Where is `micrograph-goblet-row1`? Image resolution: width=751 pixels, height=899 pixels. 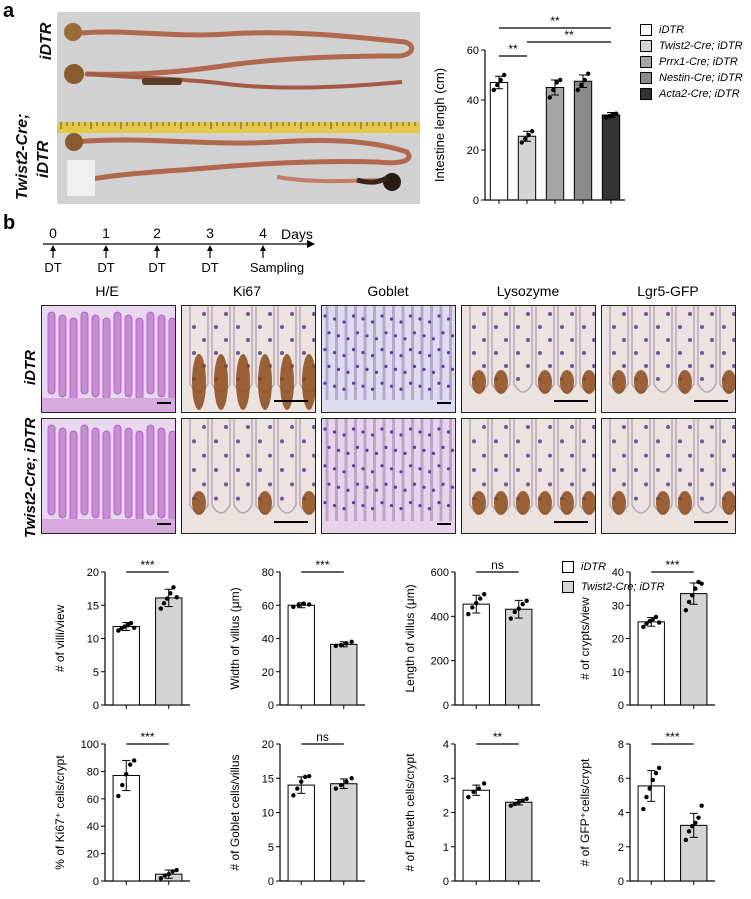 micrograph-goblet-row1 is located at coordinates (388, 359).